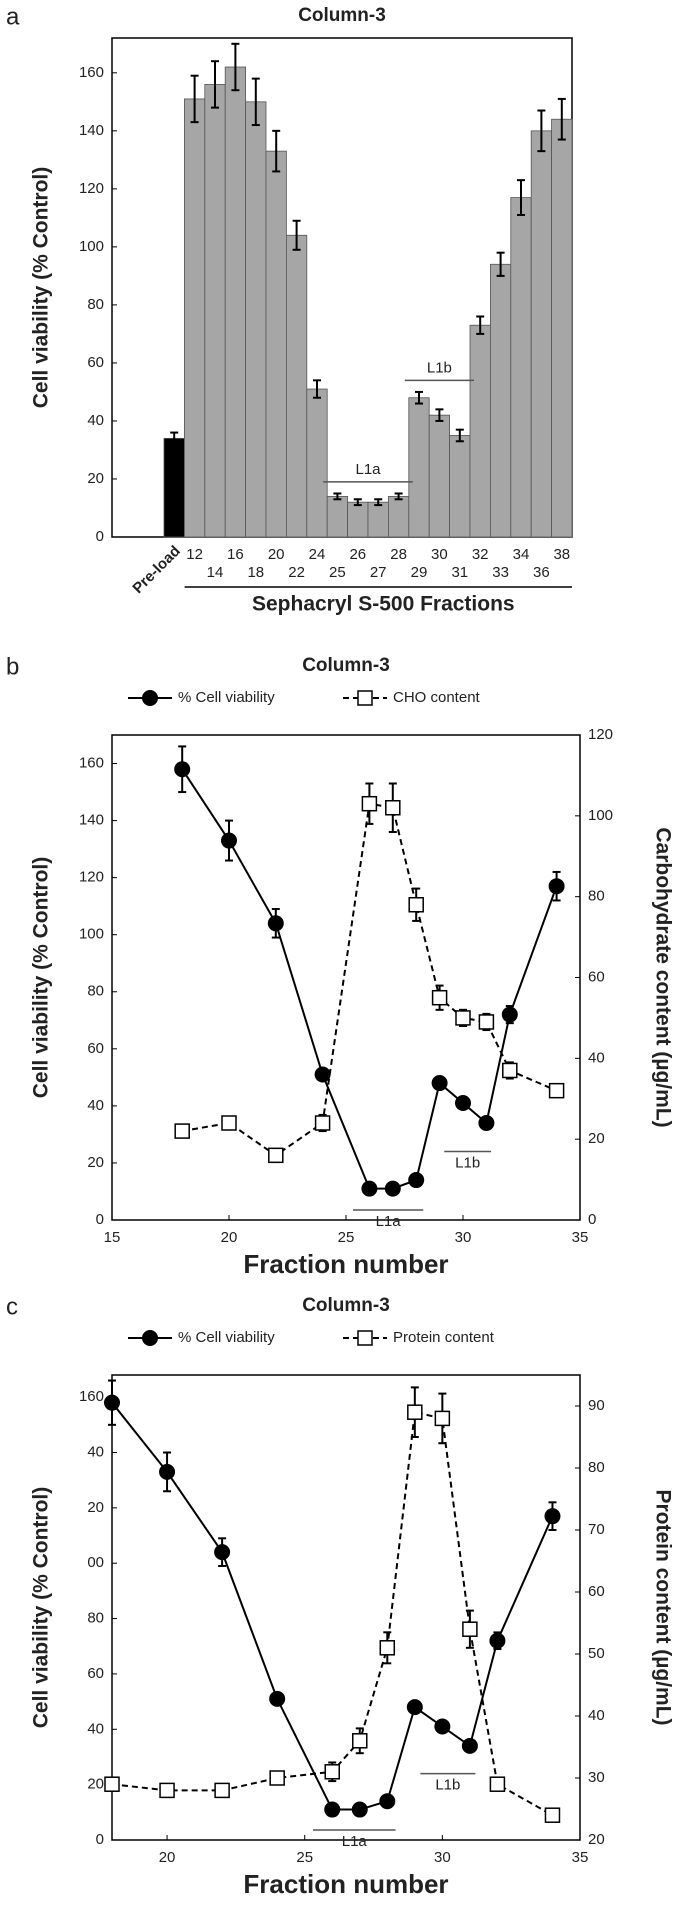  What do you see at coordinates (521, 554) in the screenshot?
I see `x-tick-label: 34` at bounding box center [521, 554].